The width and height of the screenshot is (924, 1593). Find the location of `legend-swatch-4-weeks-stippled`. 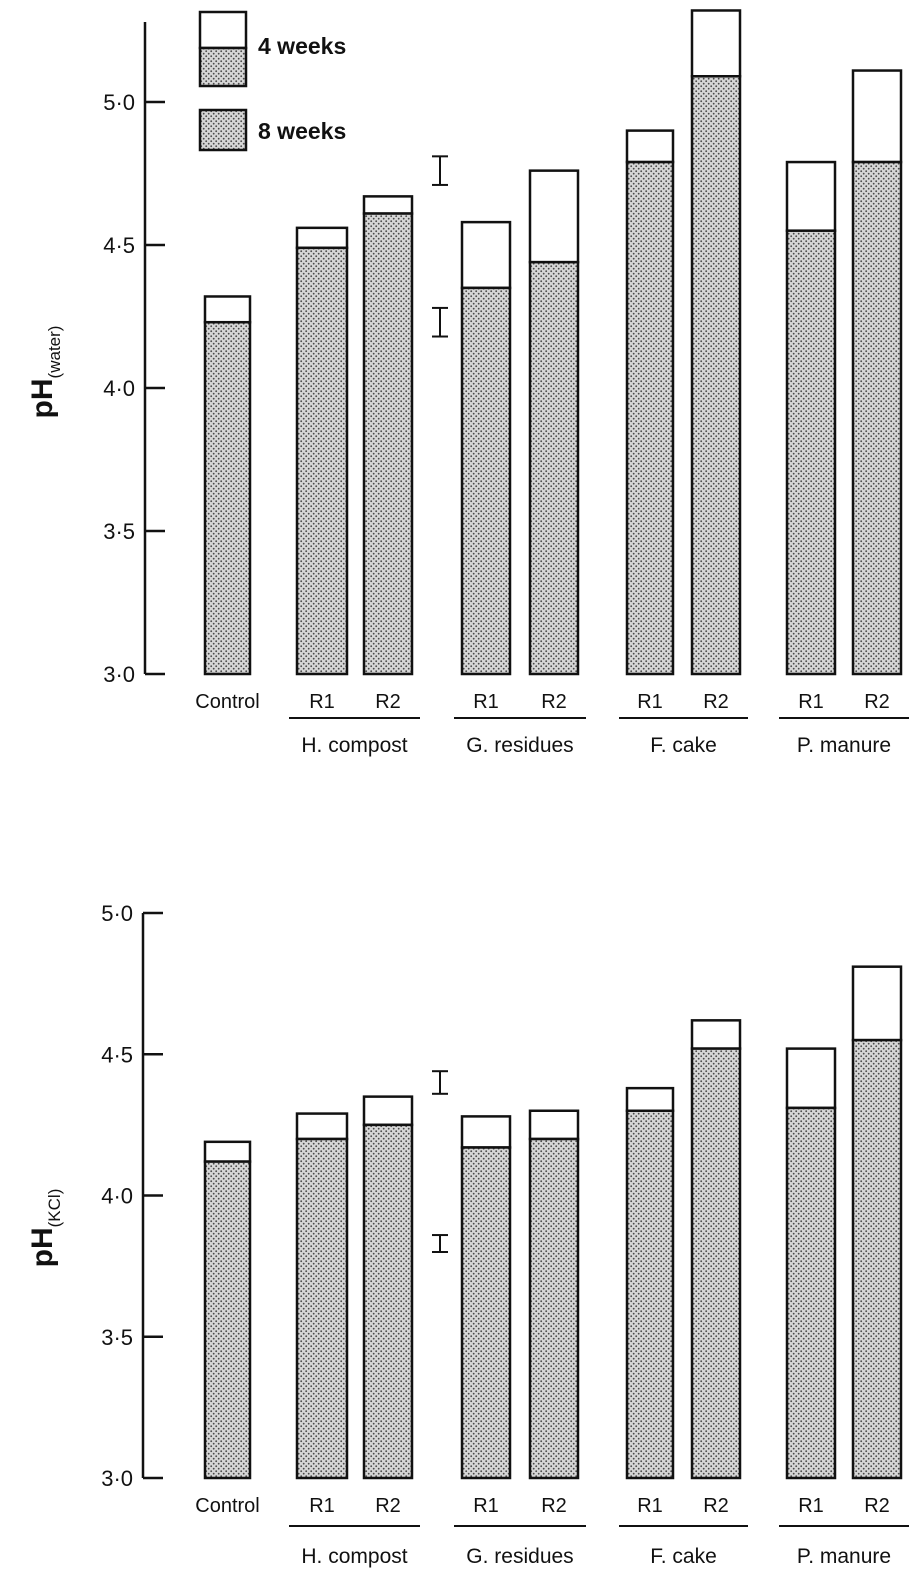

legend-swatch-4-weeks-stippled is located at coordinates (223, 67).